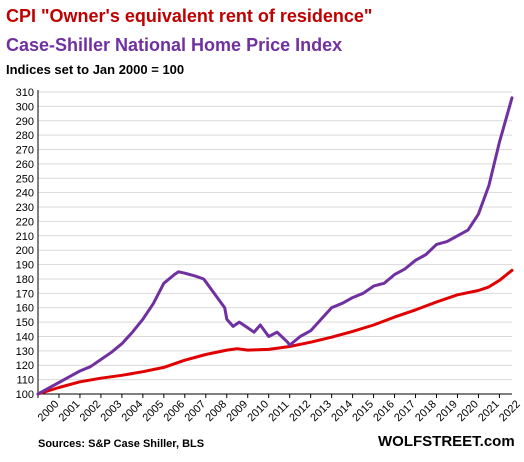  I want to click on x-tick-label: 2016, so click(384, 411).